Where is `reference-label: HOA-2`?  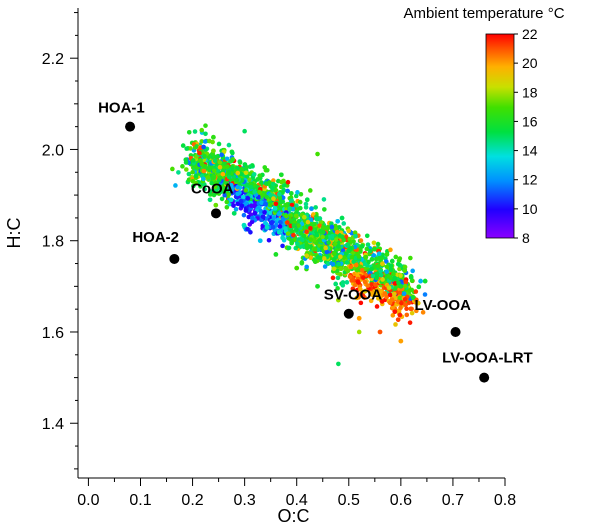 reference-label: HOA-2 is located at coordinates (155, 237).